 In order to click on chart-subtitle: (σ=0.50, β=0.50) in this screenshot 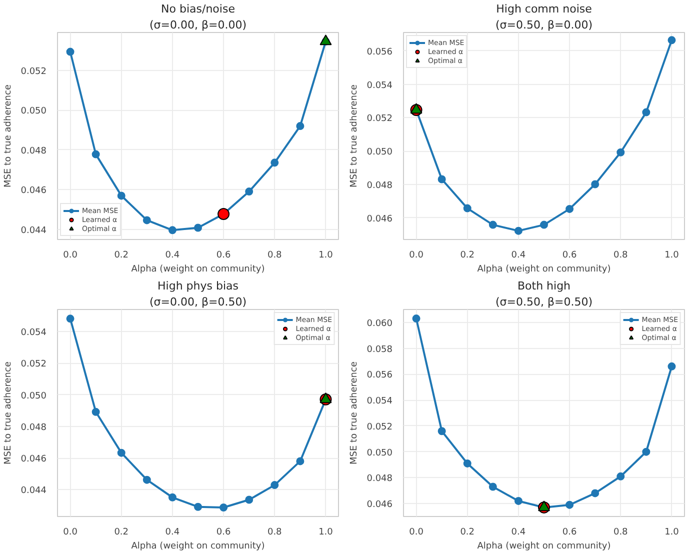, I will do `click(544, 302)`.